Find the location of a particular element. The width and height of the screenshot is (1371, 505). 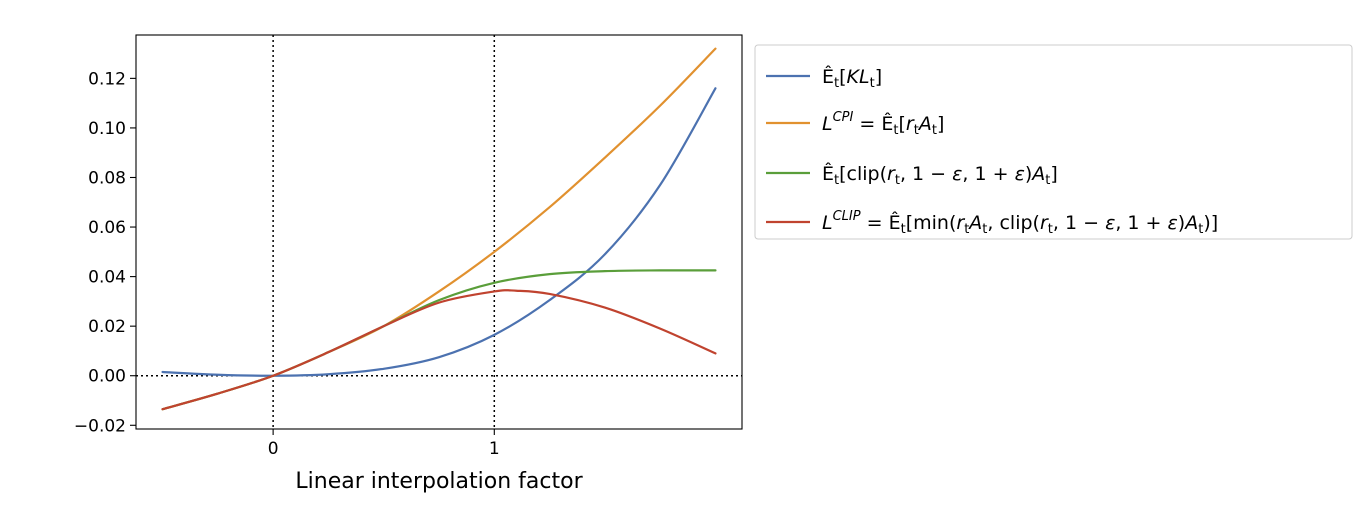

x-axis-title: Linear interpolation factor is located at coordinates (439, 481).